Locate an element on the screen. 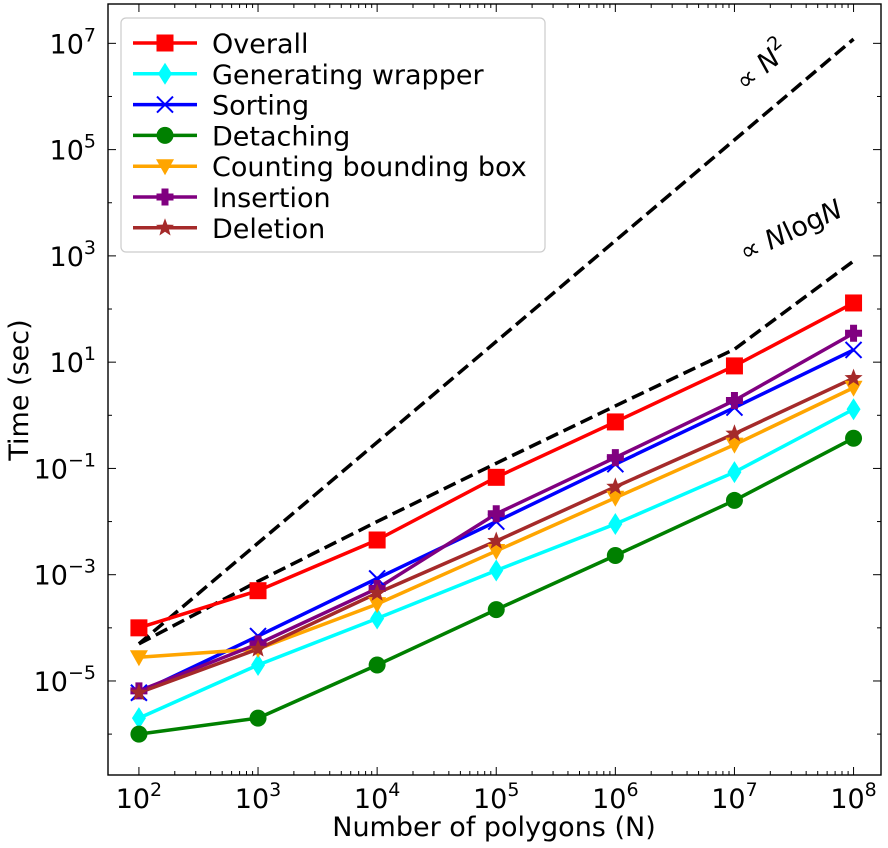  legend-item-sorting: Sorting is located at coordinates (221, 106).